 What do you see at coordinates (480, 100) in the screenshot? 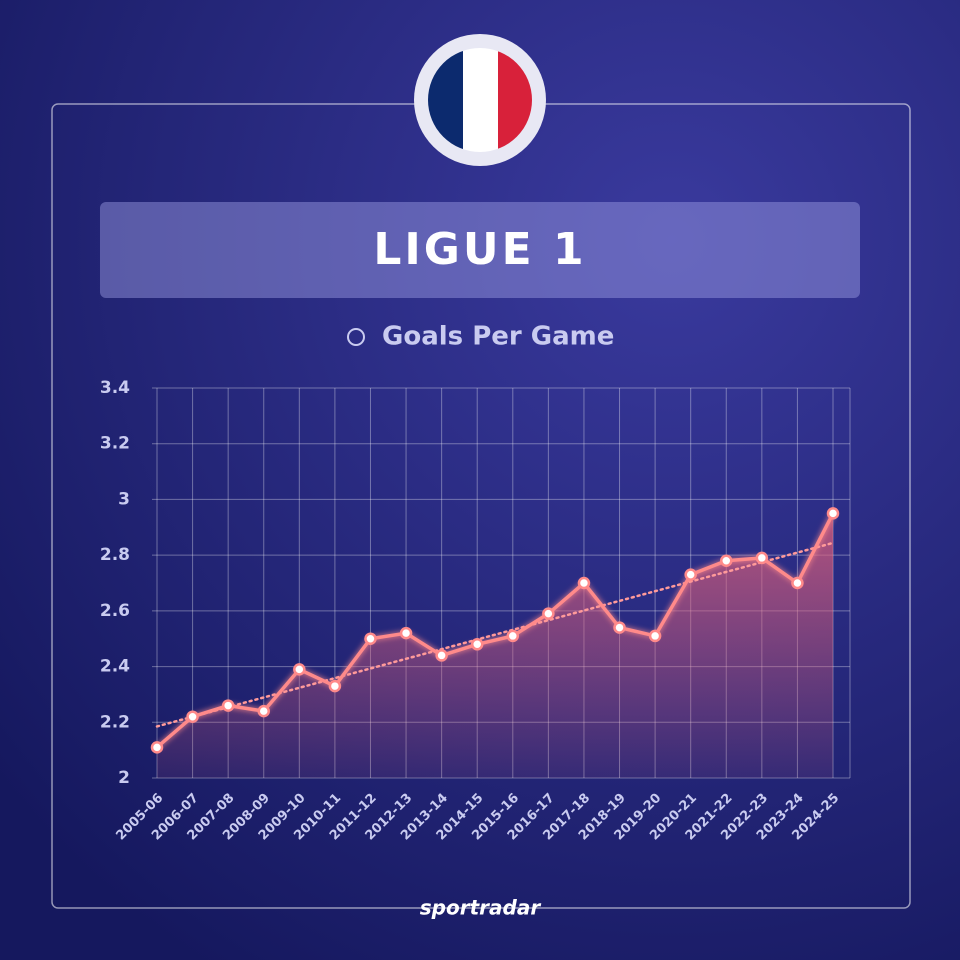
I see `flag` at bounding box center [480, 100].